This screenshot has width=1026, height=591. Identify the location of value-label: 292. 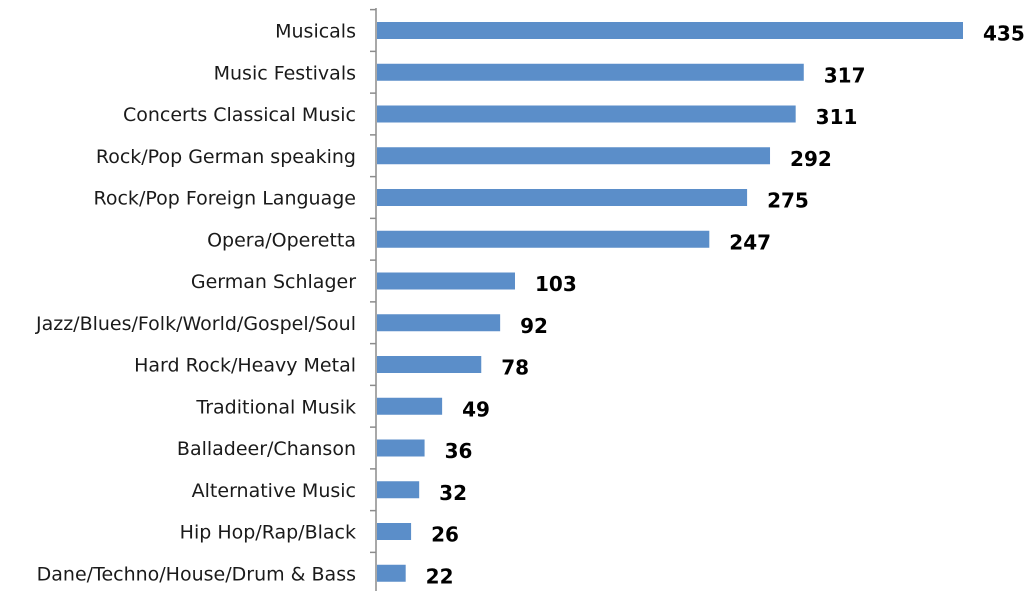
(811, 159).